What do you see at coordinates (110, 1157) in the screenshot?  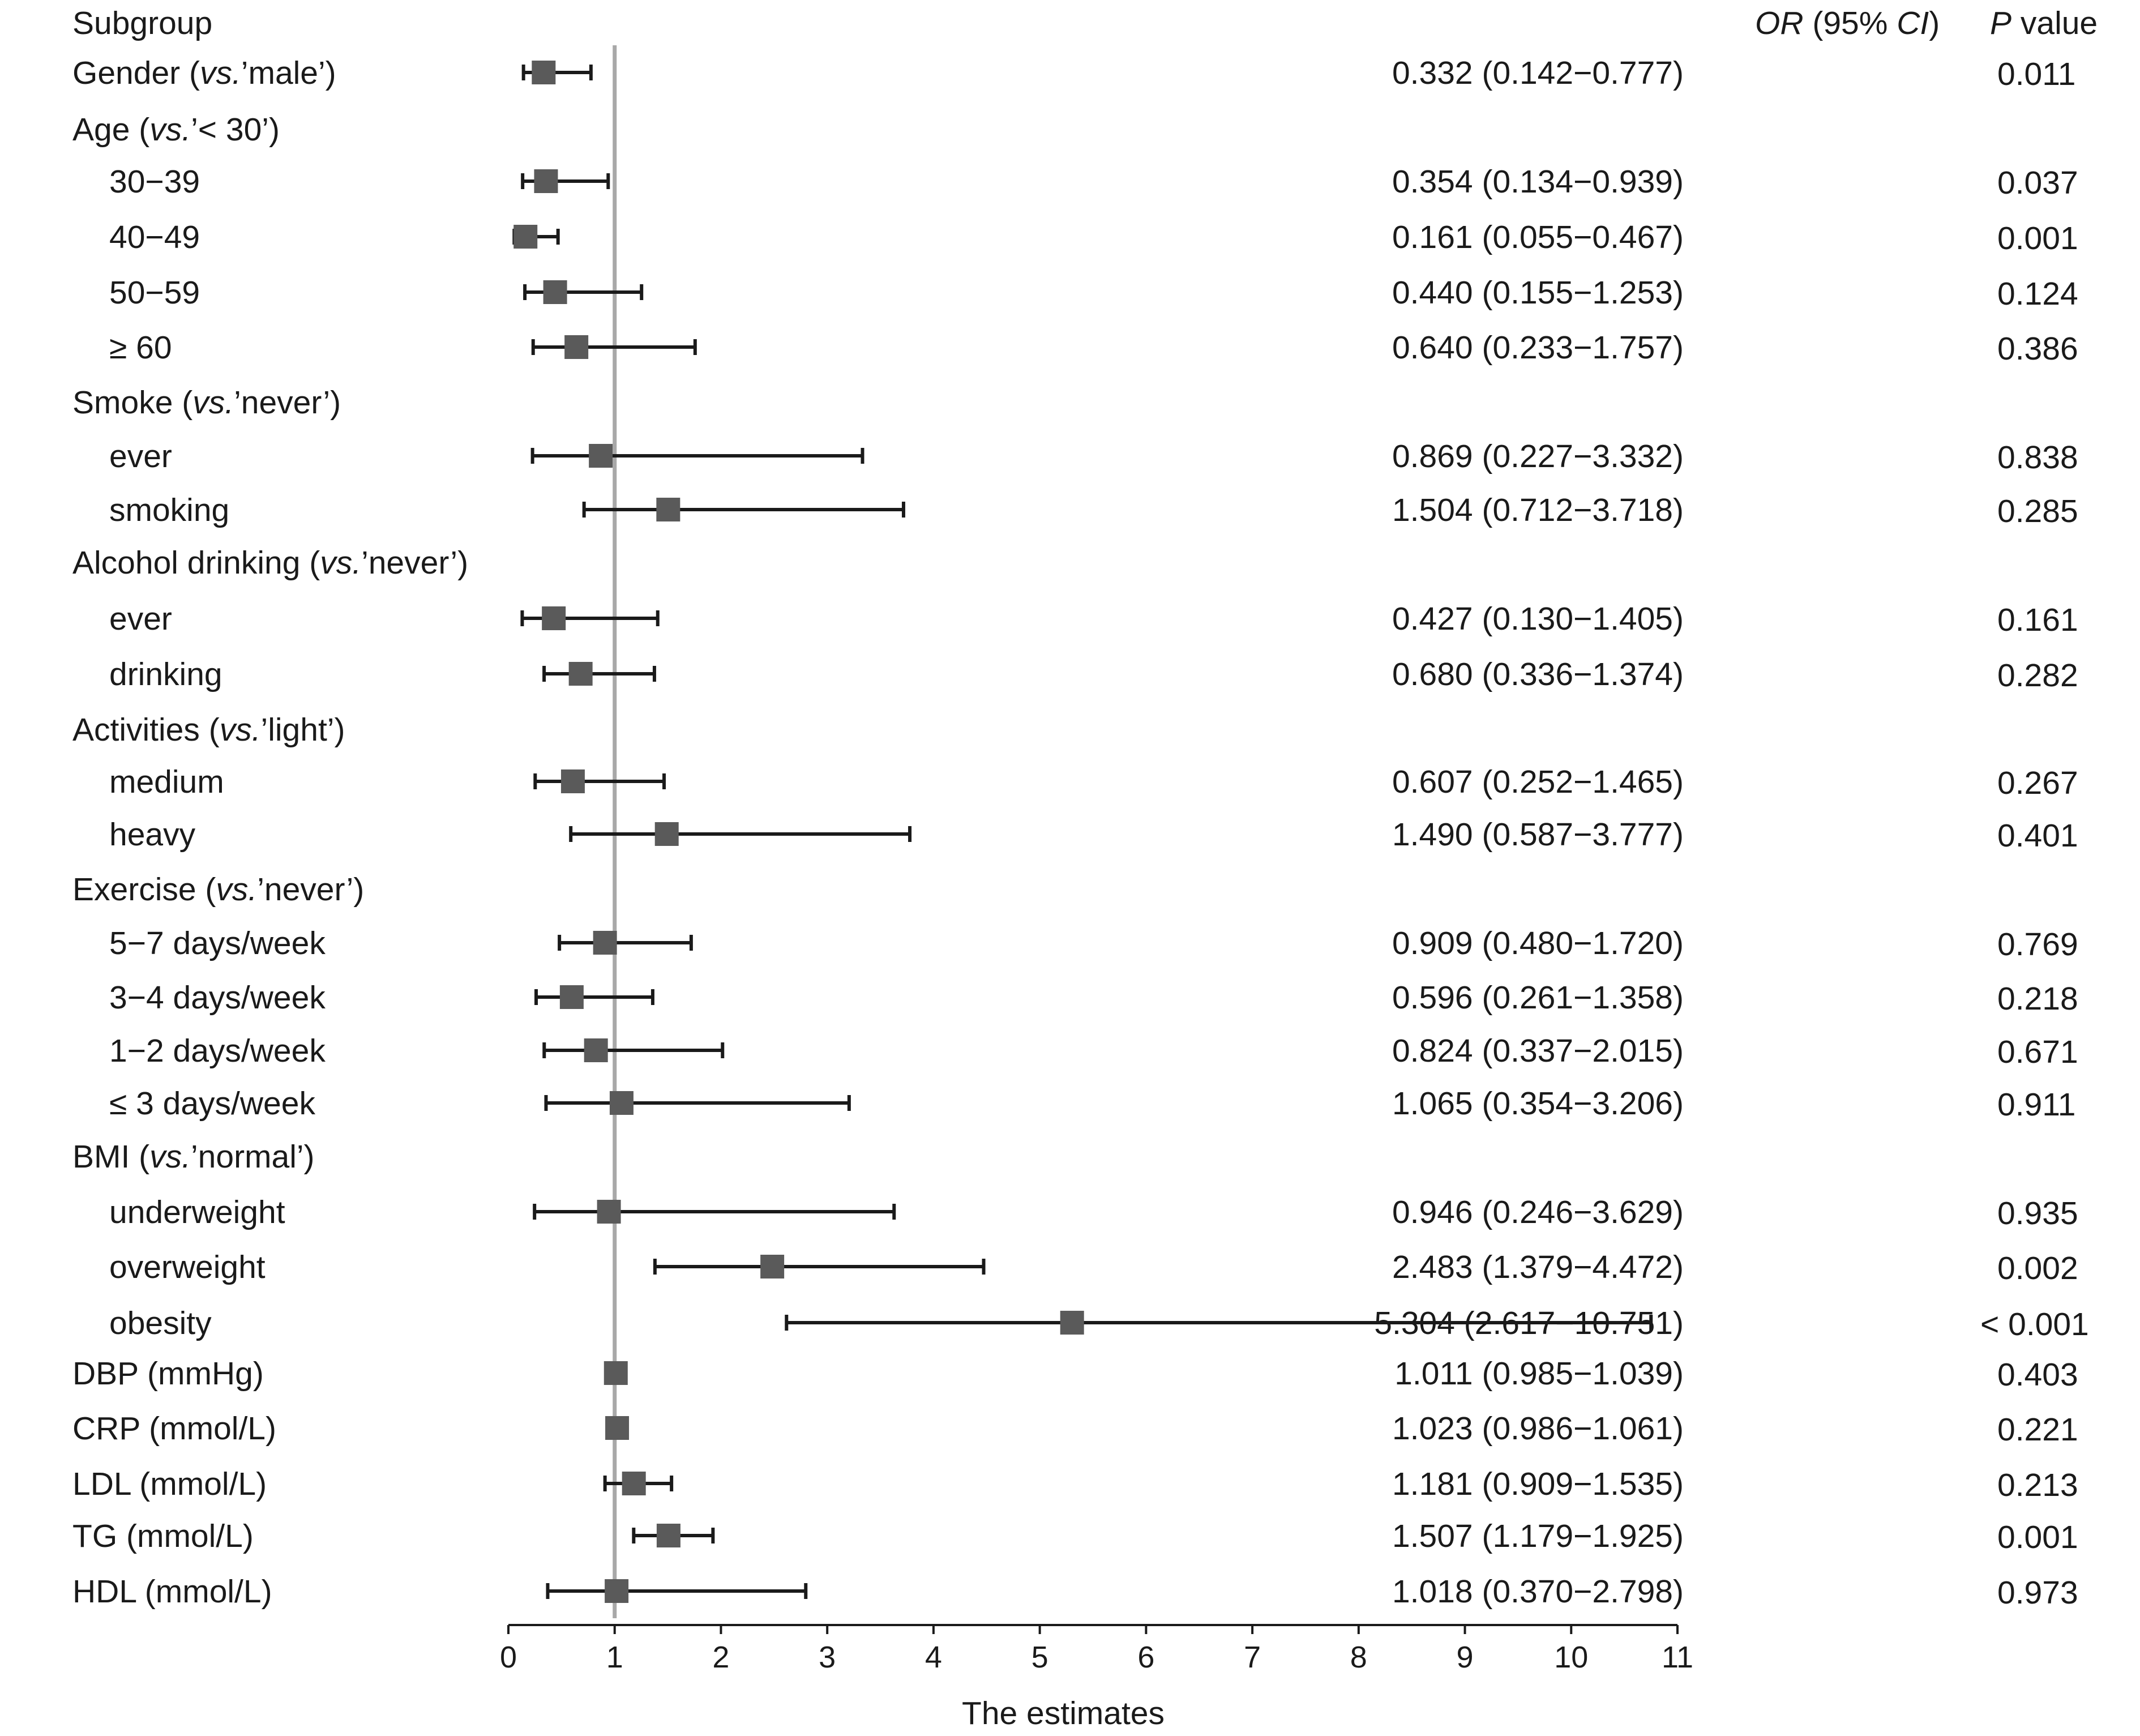 I see `row-label-text: BMI (` at bounding box center [110, 1157].